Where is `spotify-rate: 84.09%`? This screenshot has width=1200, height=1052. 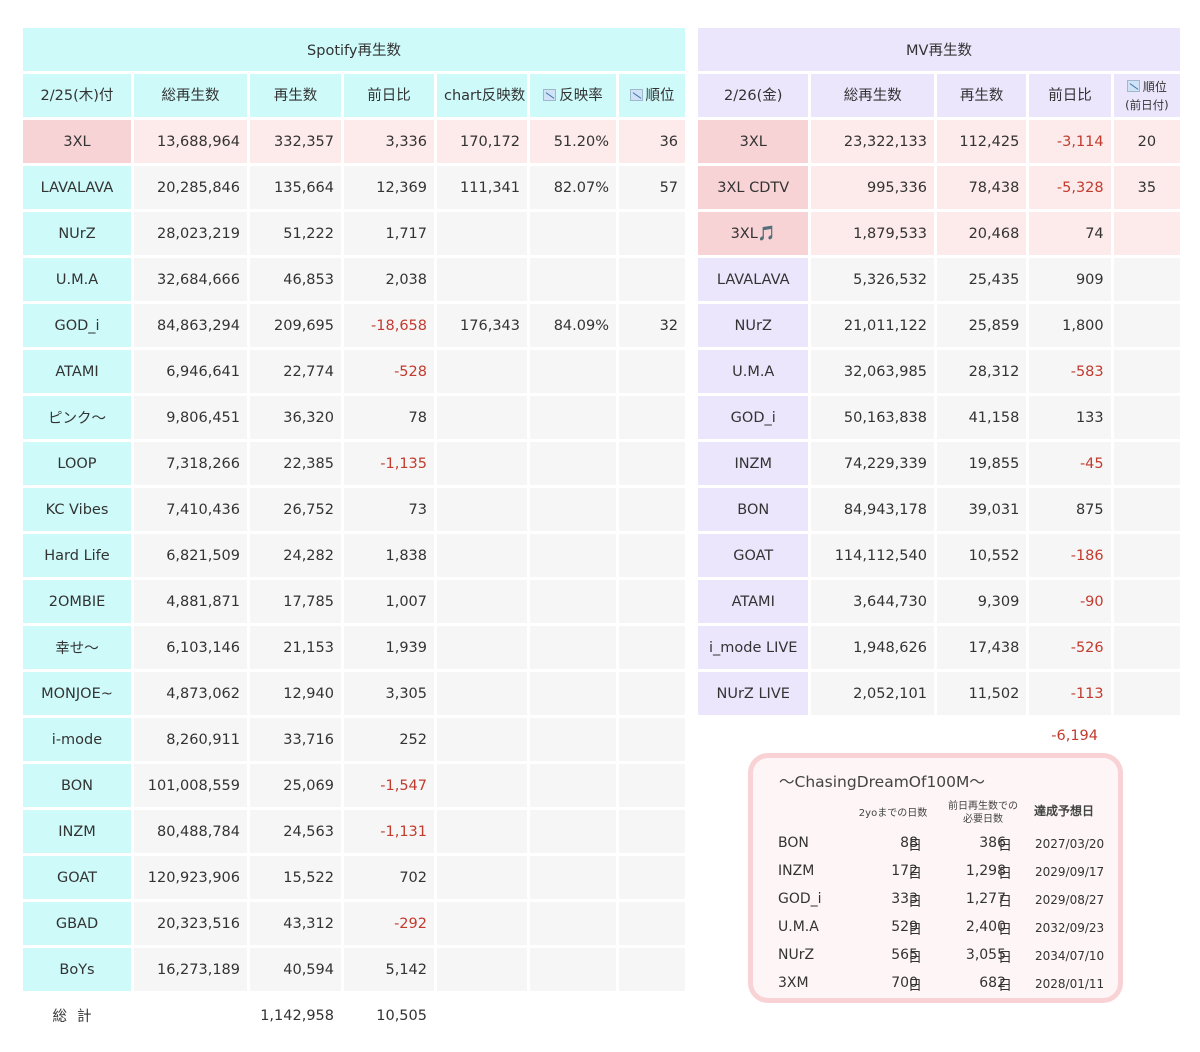 spotify-rate: 84.09% is located at coordinates (573, 325).